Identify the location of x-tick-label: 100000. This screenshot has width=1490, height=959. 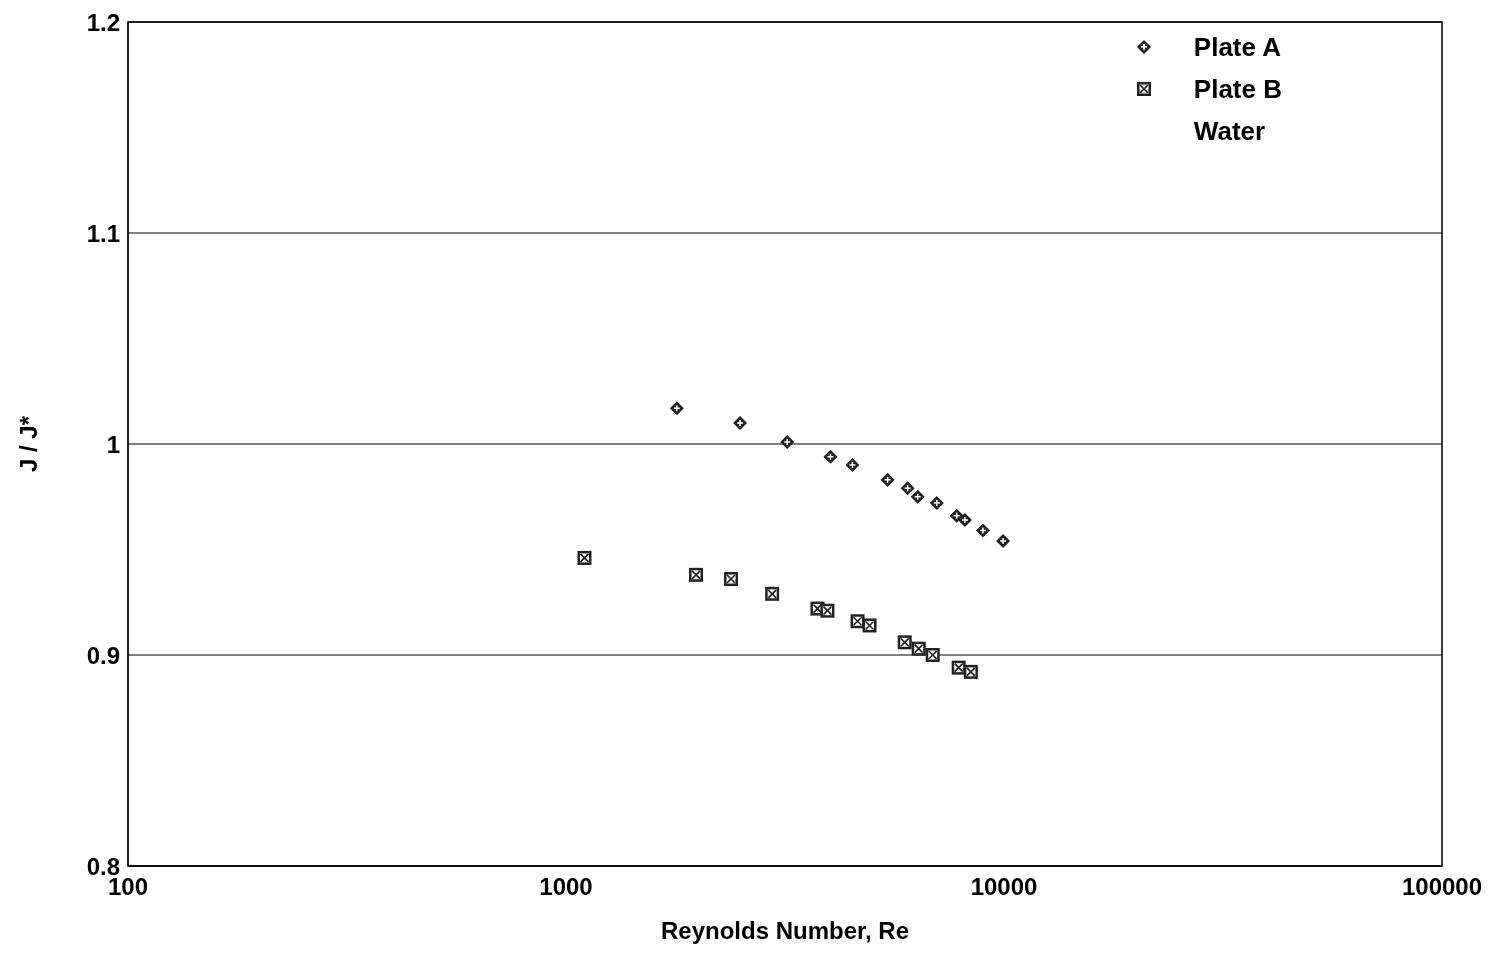
(1442, 887).